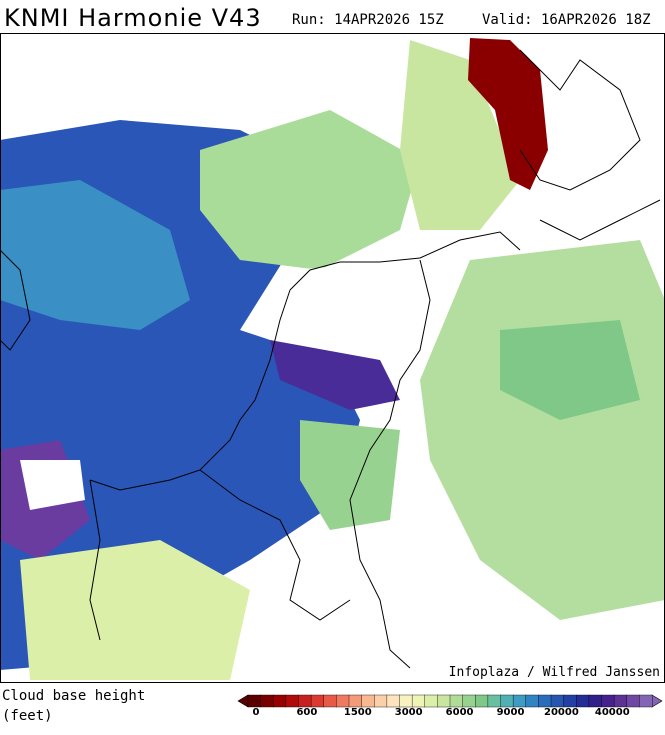 The image size is (665, 735). I want to click on colorbar-label: 600, so click(306, 712).